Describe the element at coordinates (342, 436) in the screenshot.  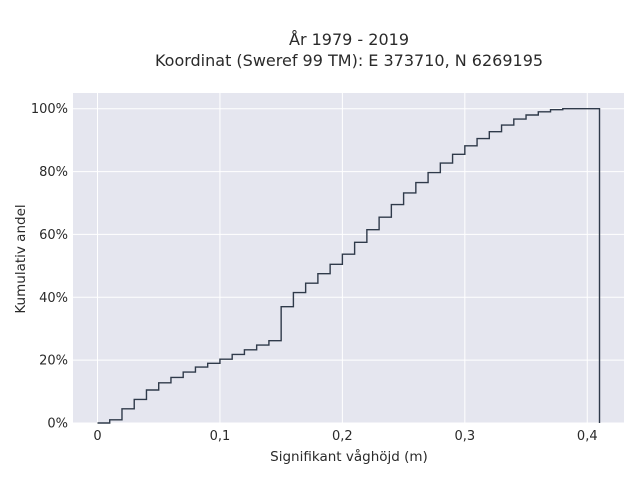
I see `x-tick-label: 0,2` at that location.